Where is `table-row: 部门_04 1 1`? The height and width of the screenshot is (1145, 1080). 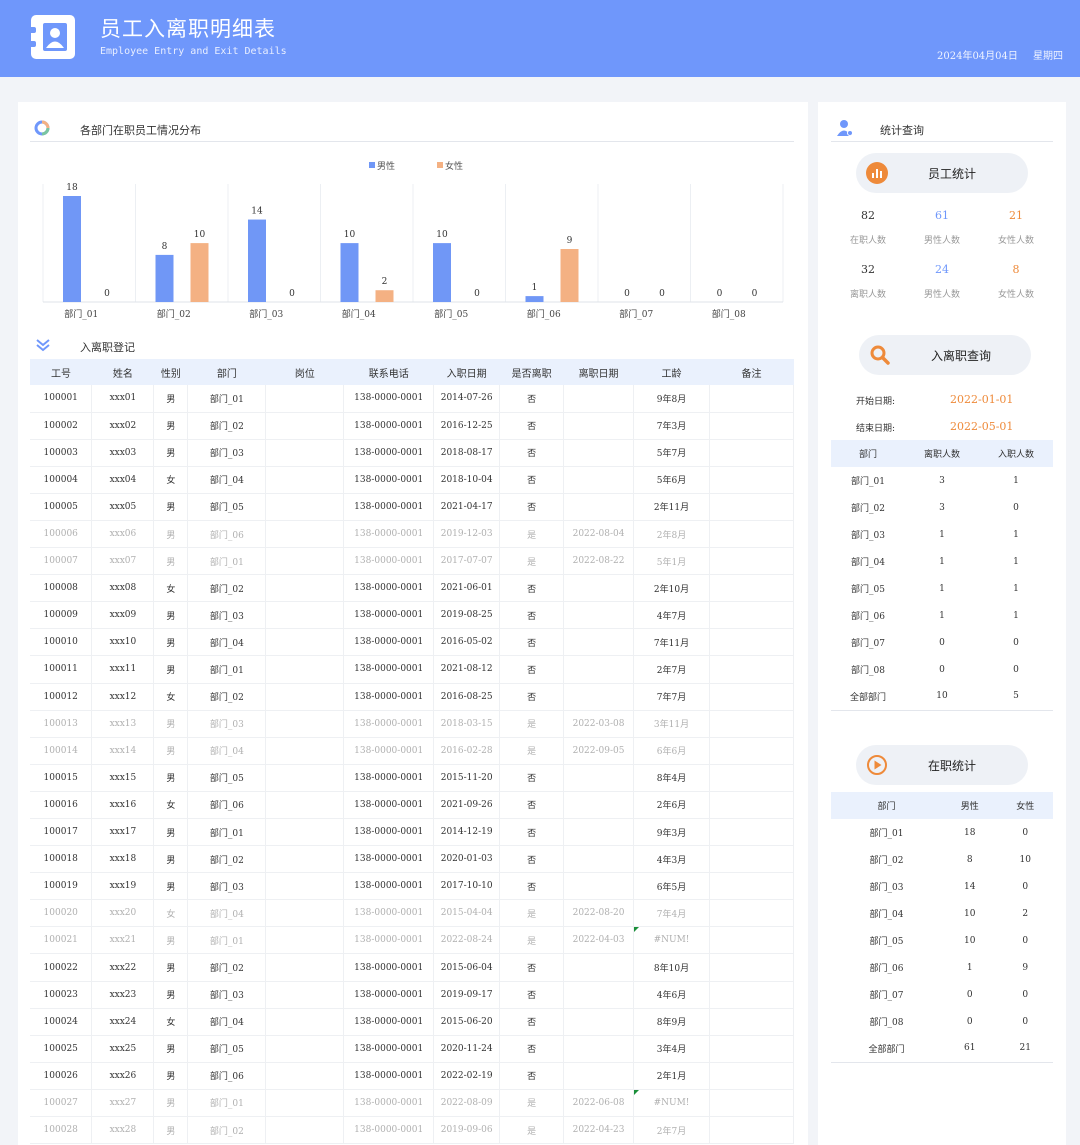
table-row: 部门_04 1 1 is located at coordinates (942, 561).